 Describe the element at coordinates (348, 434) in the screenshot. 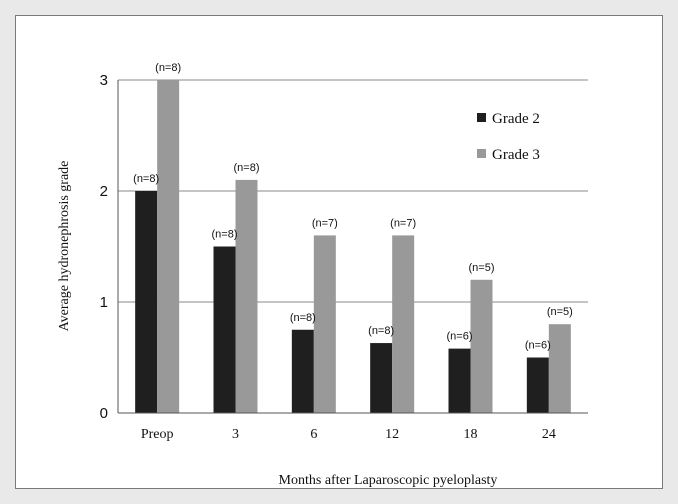

I see `x-tick-labels: Preop 3 6 12 18 24` at that location.